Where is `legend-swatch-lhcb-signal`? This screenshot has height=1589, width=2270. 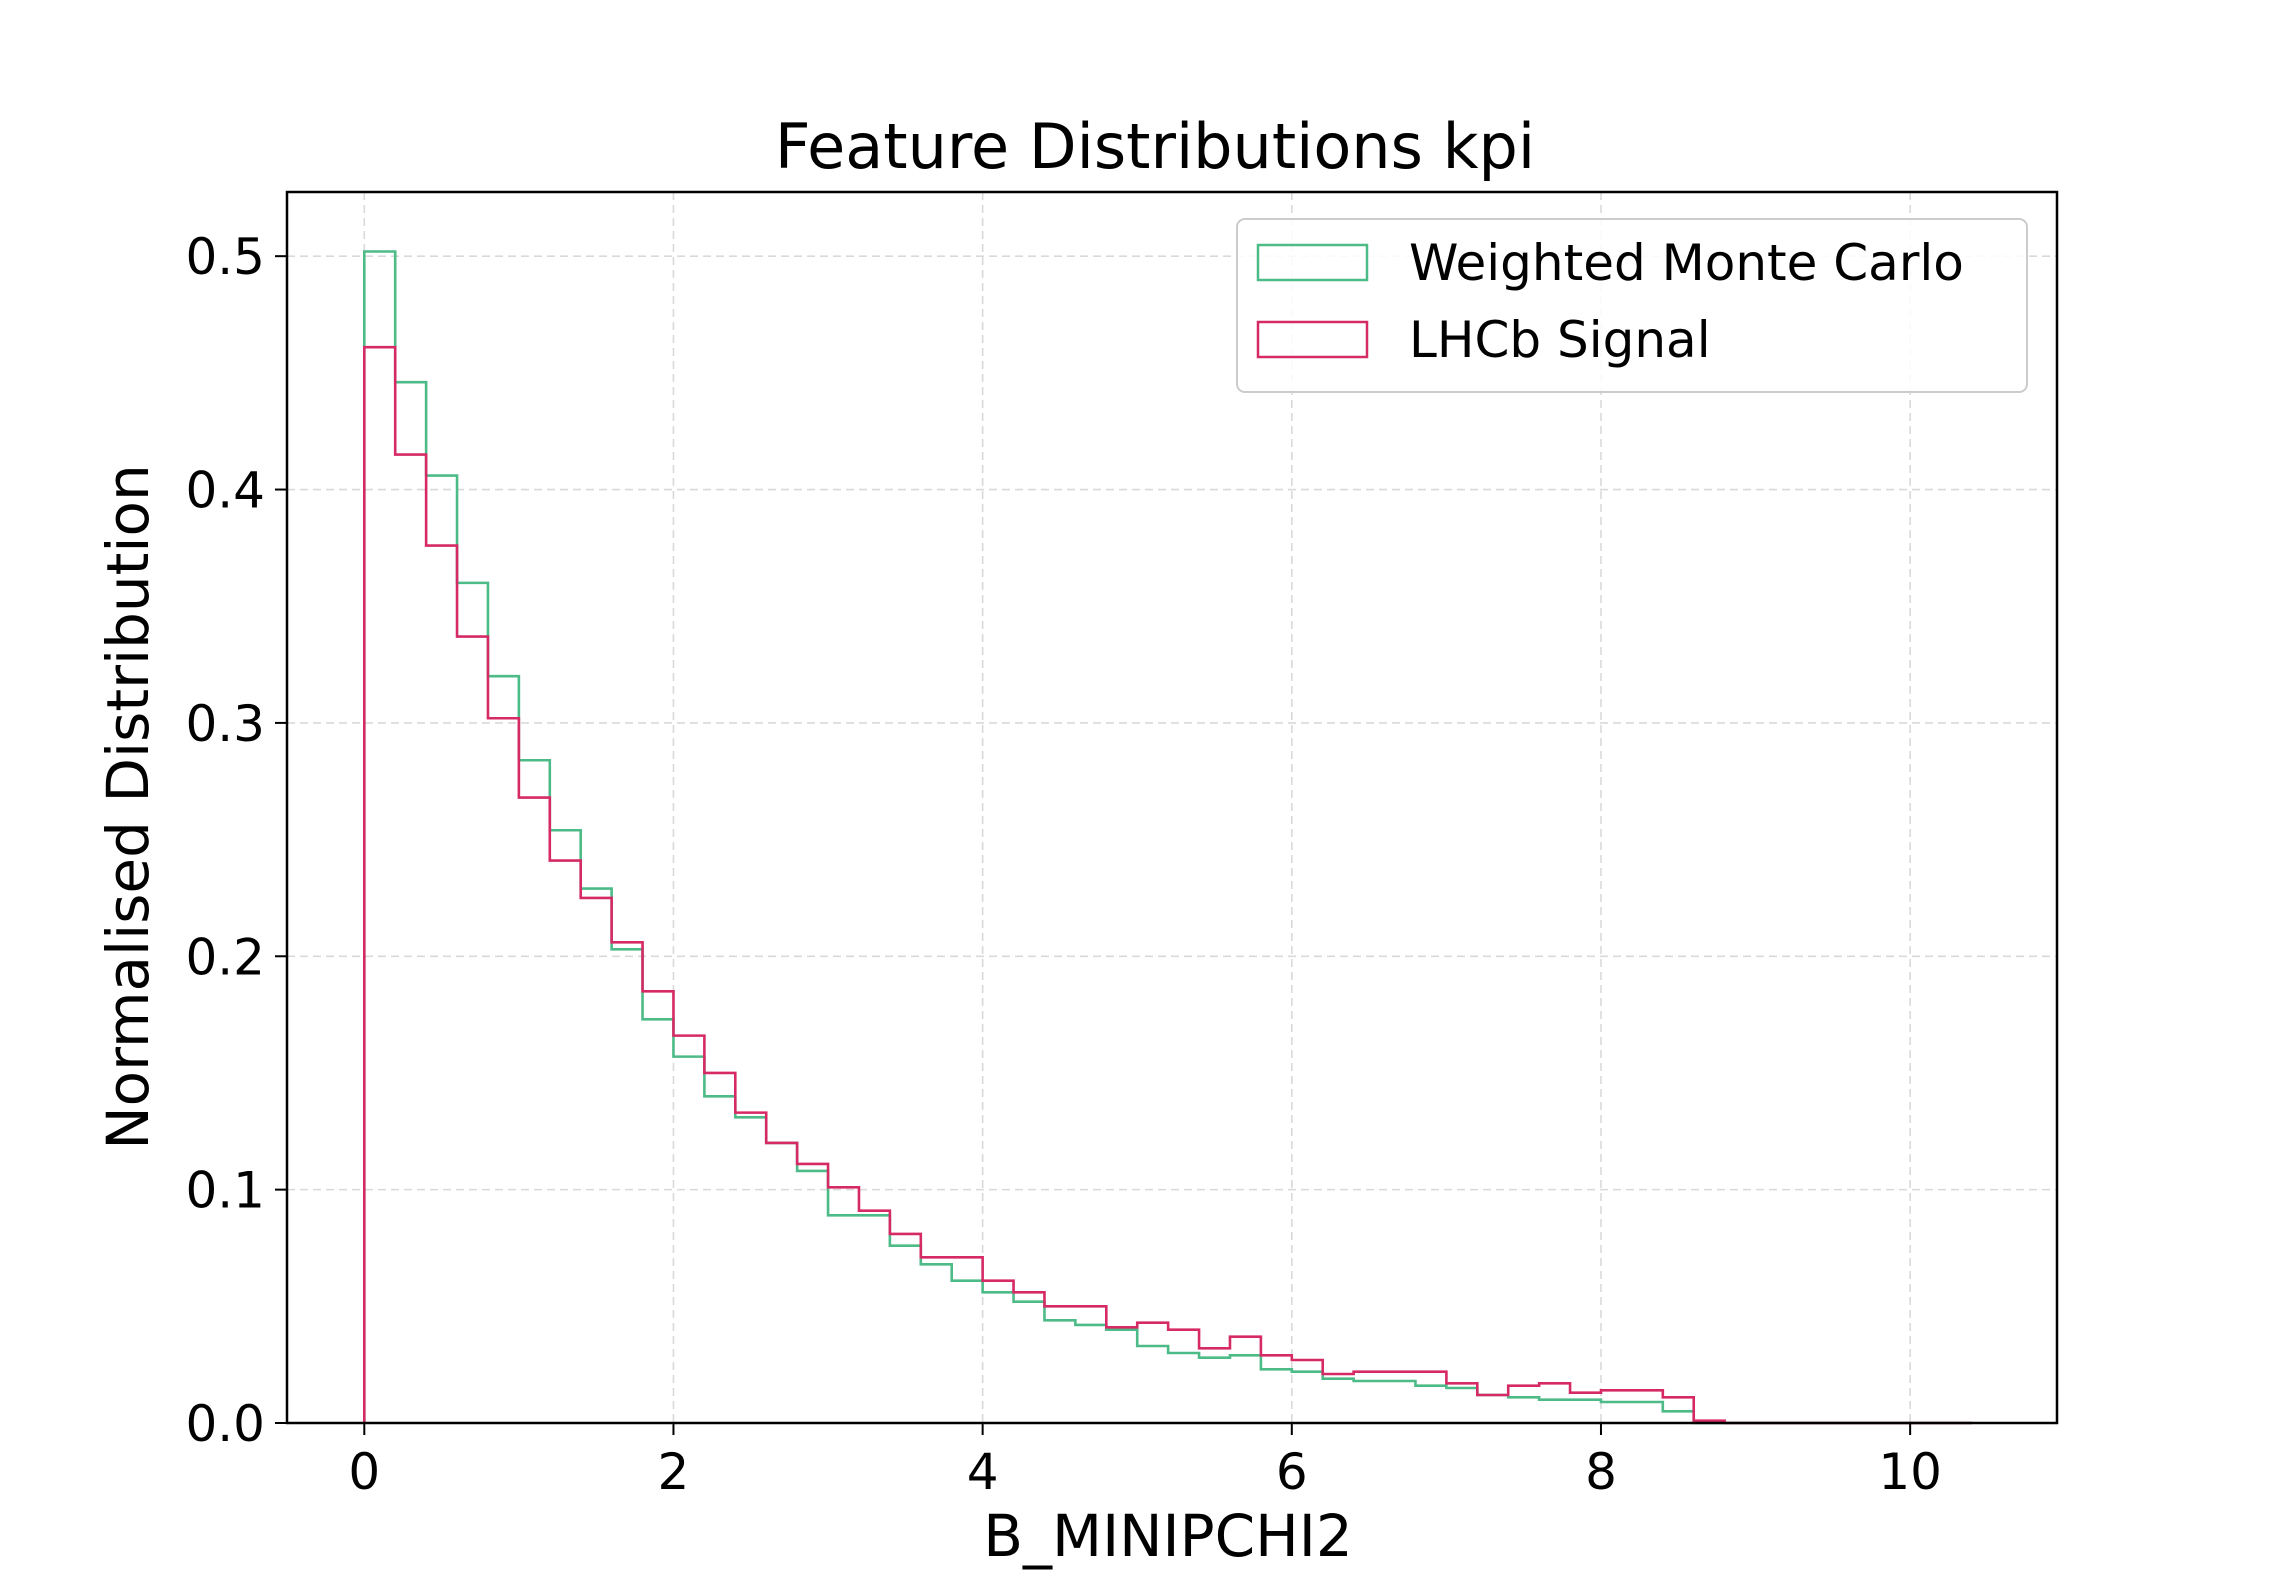
legend-swatch-lhcb-signal is located at coordinates (1312, 339).